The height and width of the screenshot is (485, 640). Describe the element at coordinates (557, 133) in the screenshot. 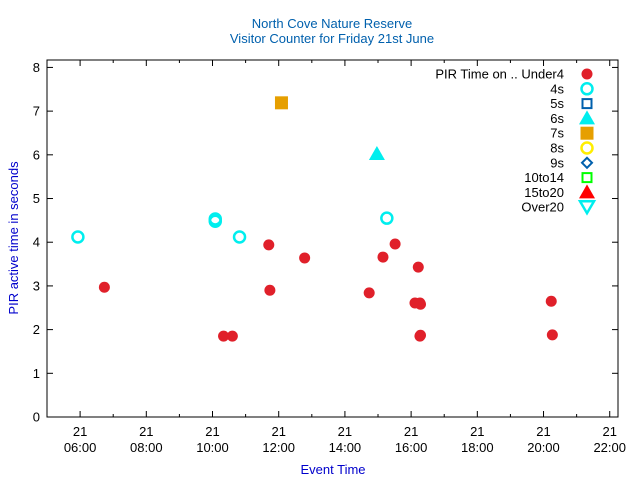

I see `legend-label: 7s` at that location.